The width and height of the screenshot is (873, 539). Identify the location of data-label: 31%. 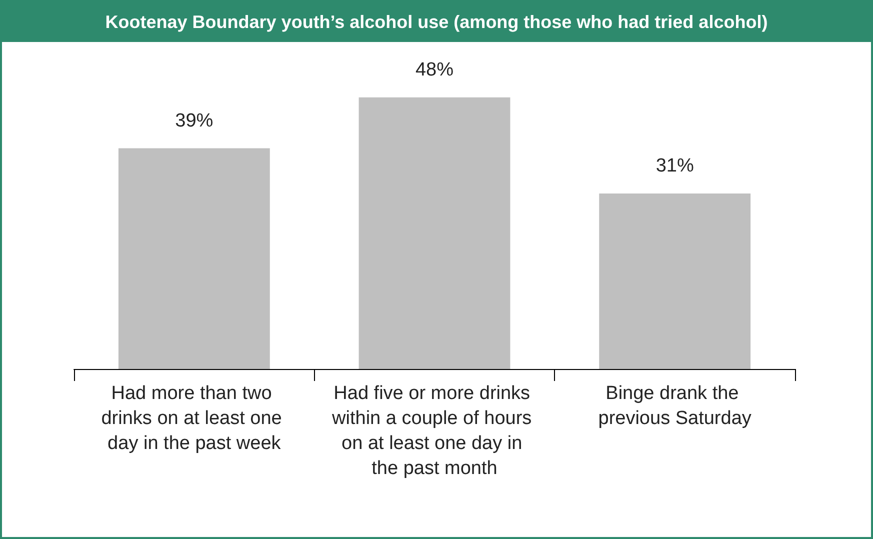
(675, 166).